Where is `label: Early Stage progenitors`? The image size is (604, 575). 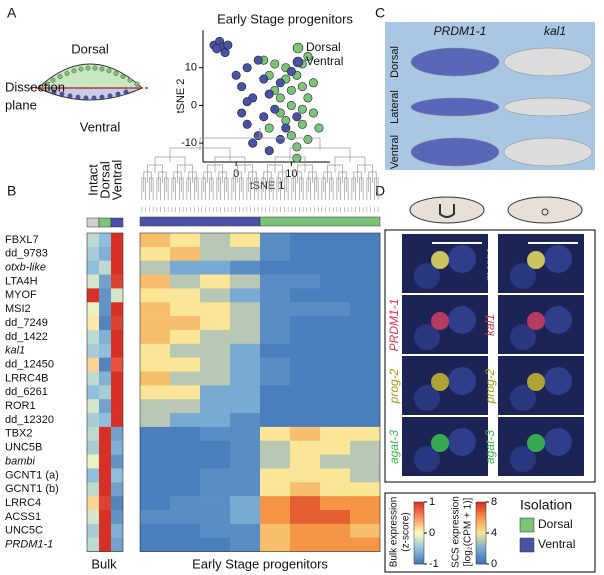 label: Early Stage progenitors is located at coordinates (260, 563).